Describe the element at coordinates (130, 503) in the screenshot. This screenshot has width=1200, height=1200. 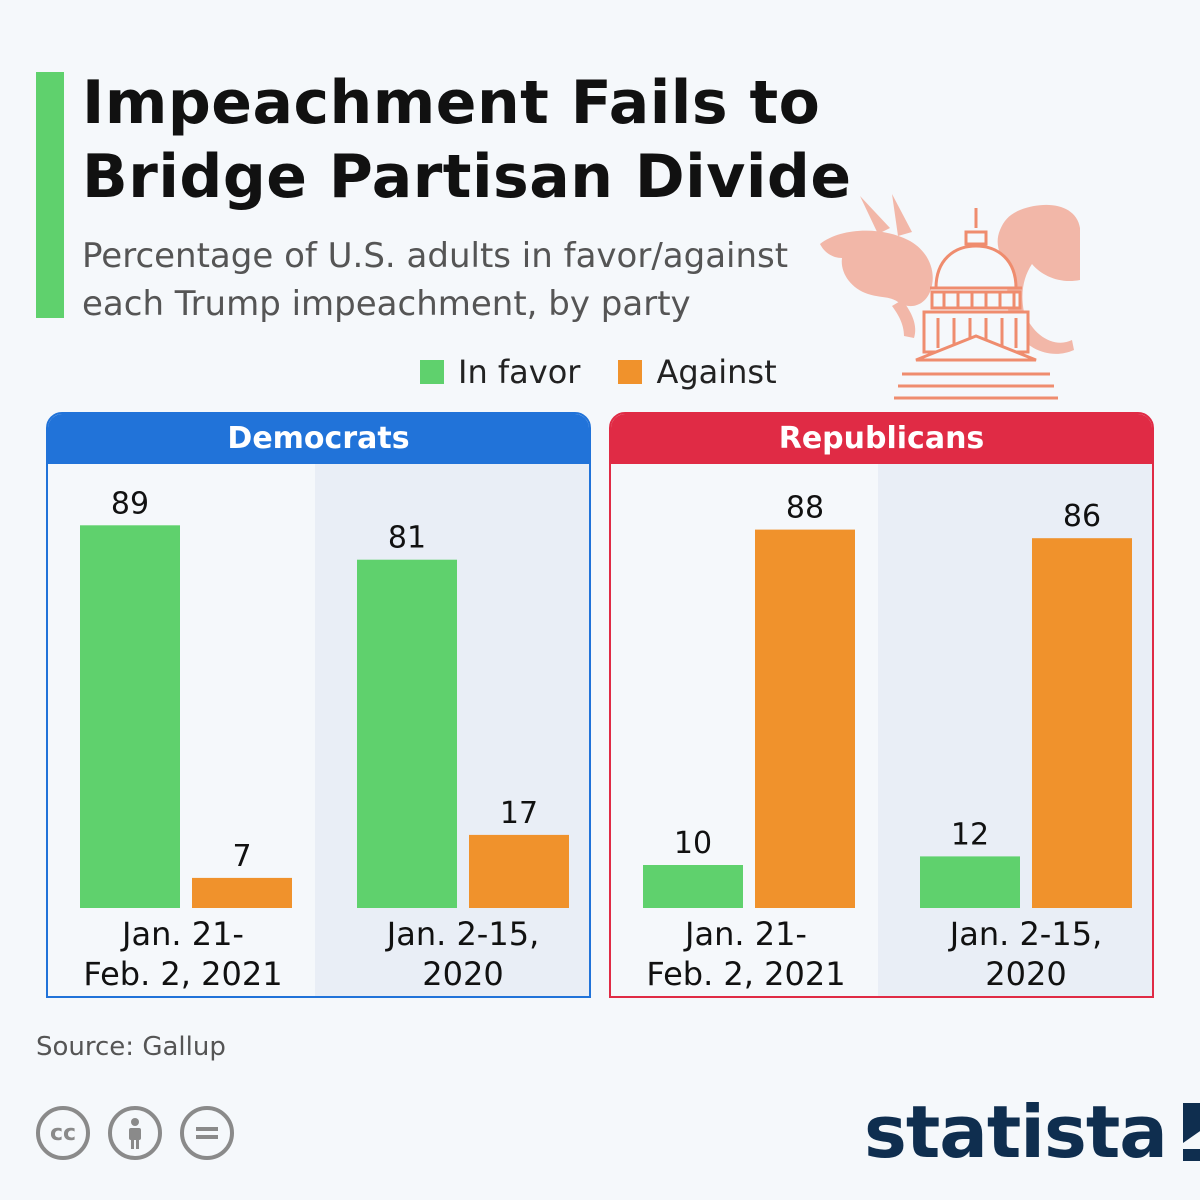
I see `data-label-in-favor: 89` at that location.